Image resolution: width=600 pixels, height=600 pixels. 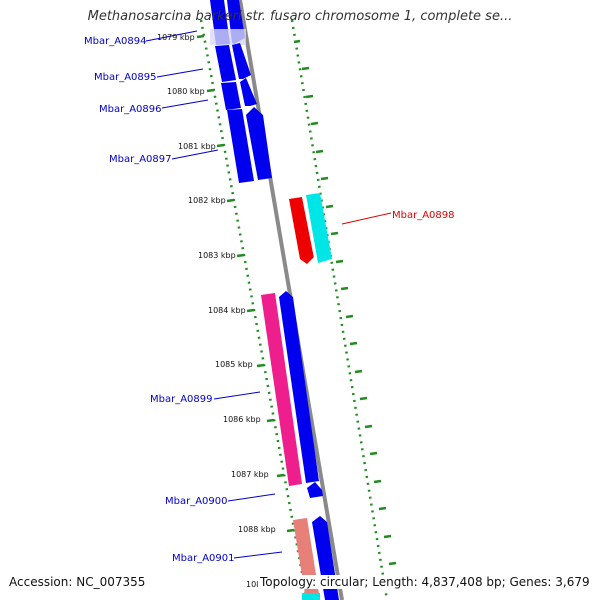 What do you see at coordinates (237, 395) in the screenshot?
I see `leader-line-mbar-a0899` at bounding box center [237, 395].